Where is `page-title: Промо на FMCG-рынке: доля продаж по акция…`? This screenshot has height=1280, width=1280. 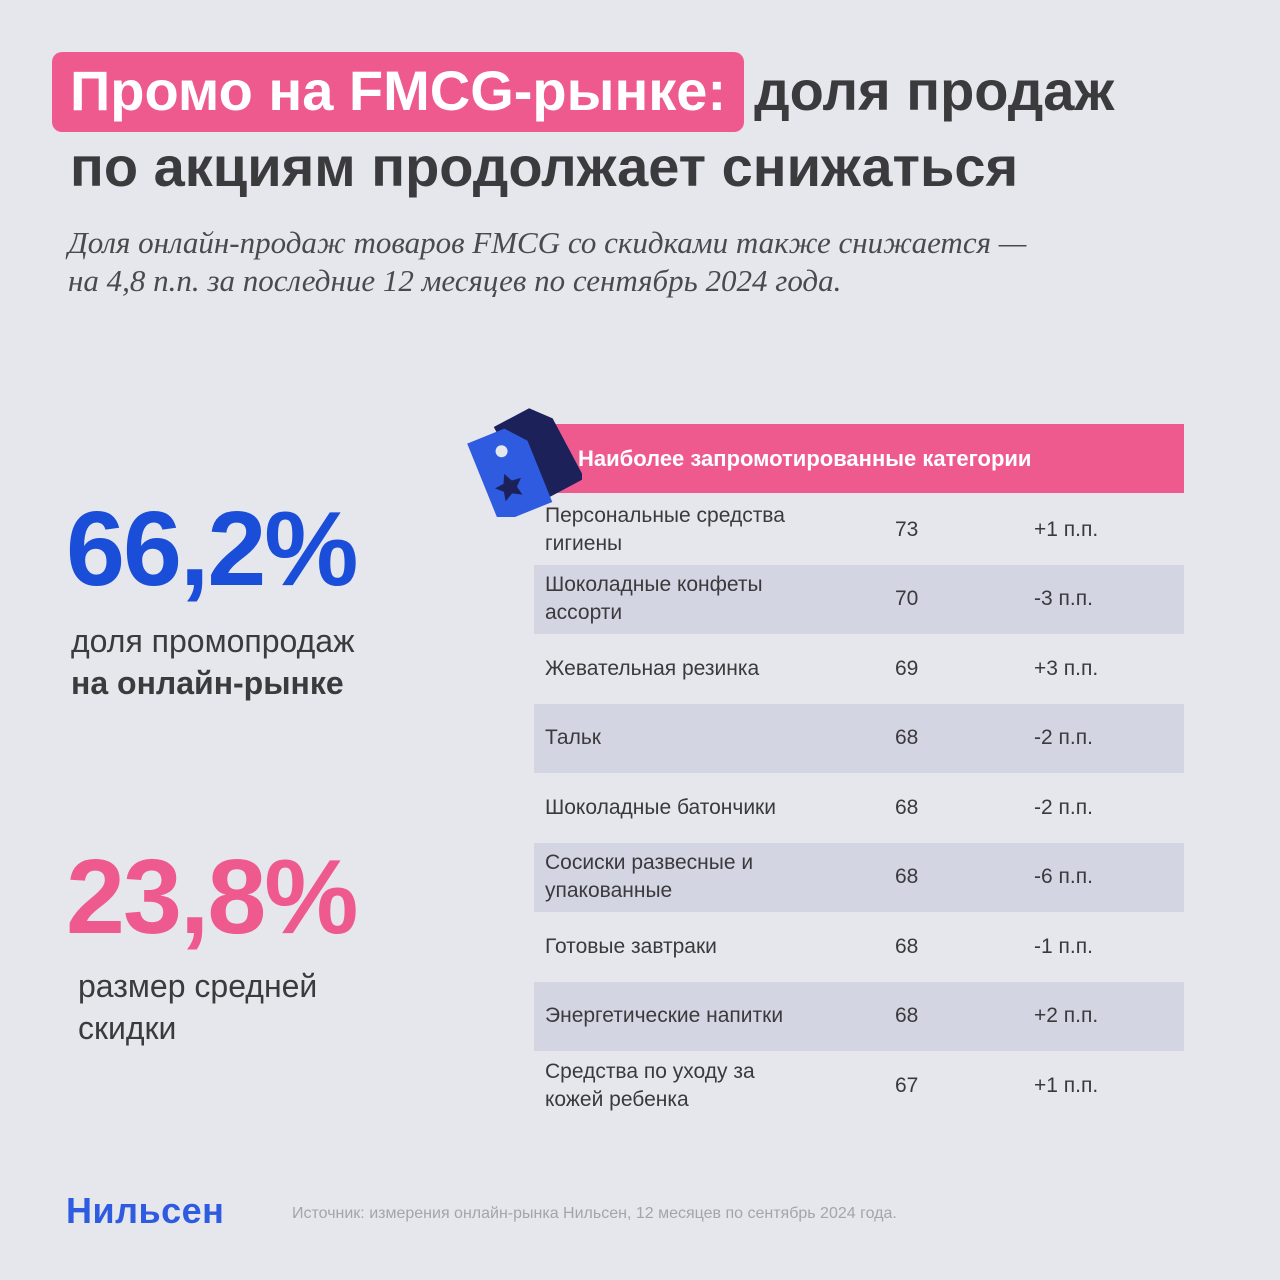
page-title: Промо на FMCG-рынке: доля продаж по акция… is located at coordinates (642, 127).